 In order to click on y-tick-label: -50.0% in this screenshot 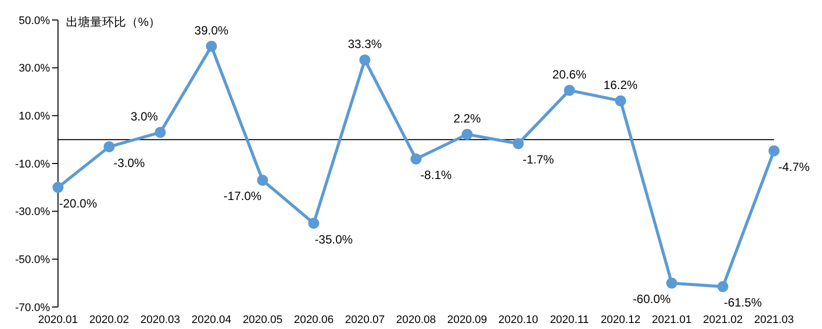, I will do `click(32, 260)`.